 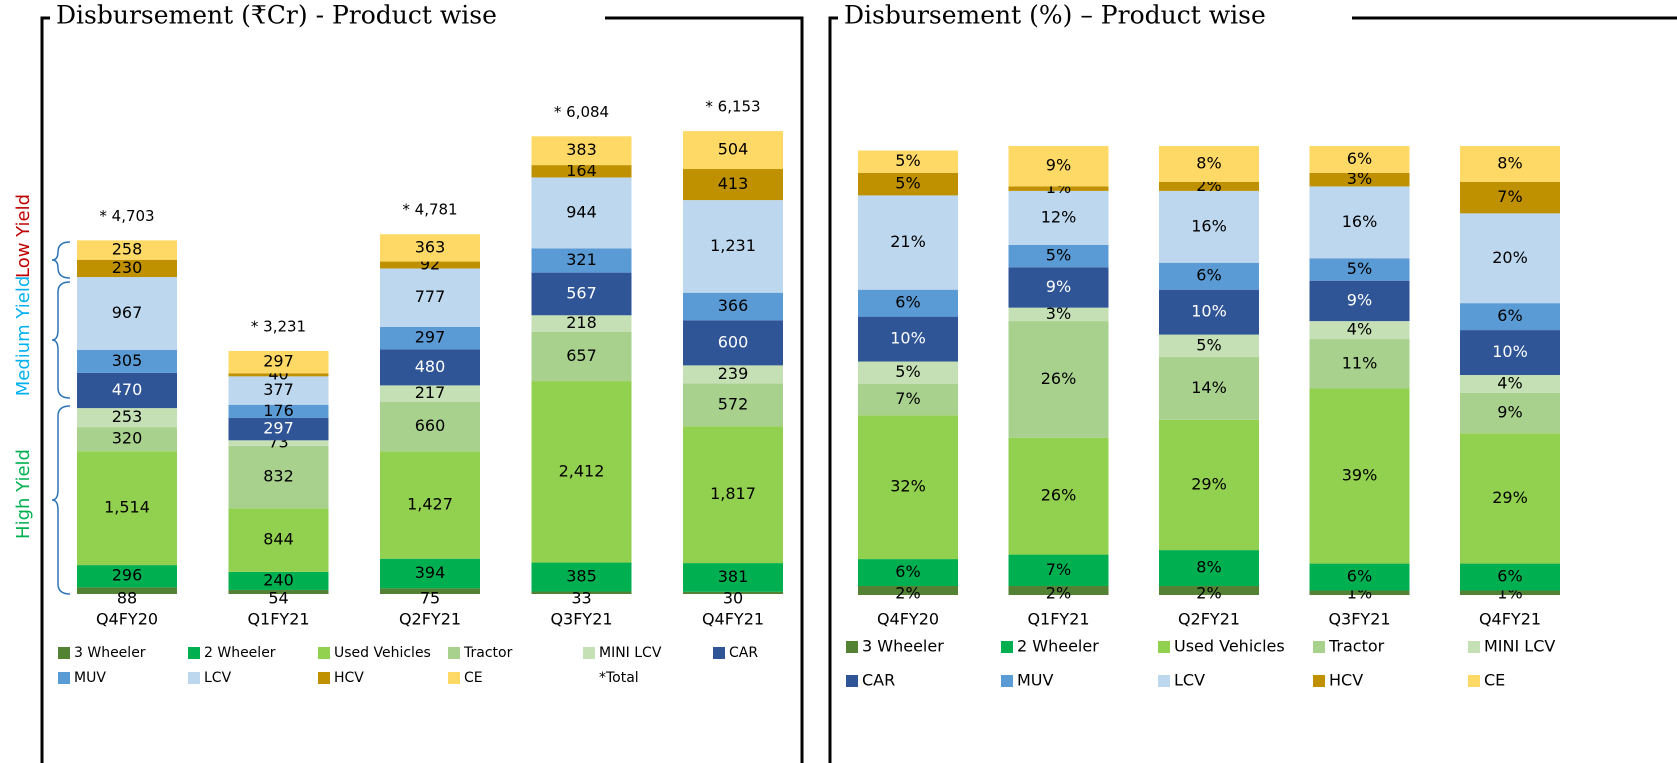 What do you see at coordinates (276, 15) in the screenshot?
I see `chart-title: Disbursement (₹Cr) - Product wise` at bounding box center [276, 15].